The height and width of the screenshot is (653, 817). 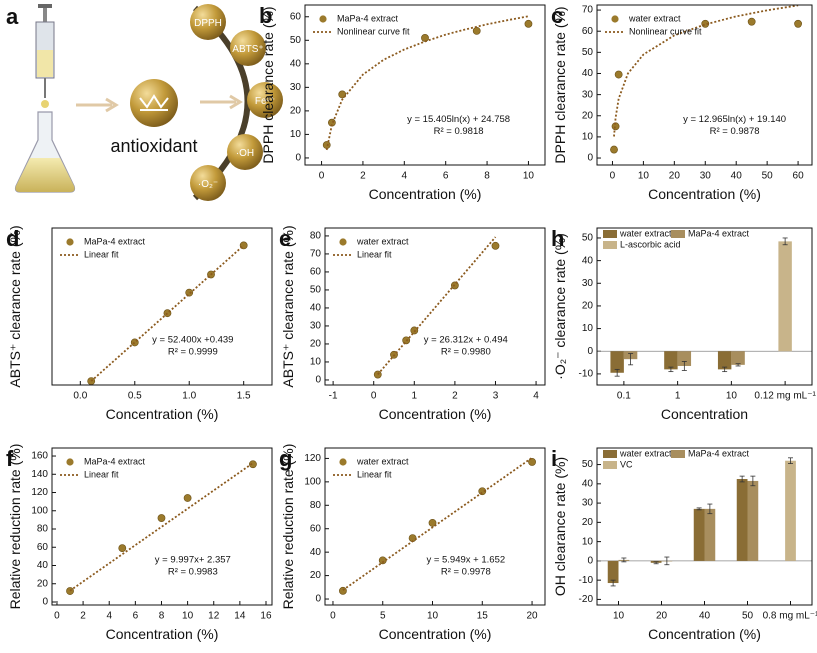 What do you see at coordinates (435, 634) in the screenshot?
I see `x-axis-title: Concentration (%)` at bounding box center [435, 634].